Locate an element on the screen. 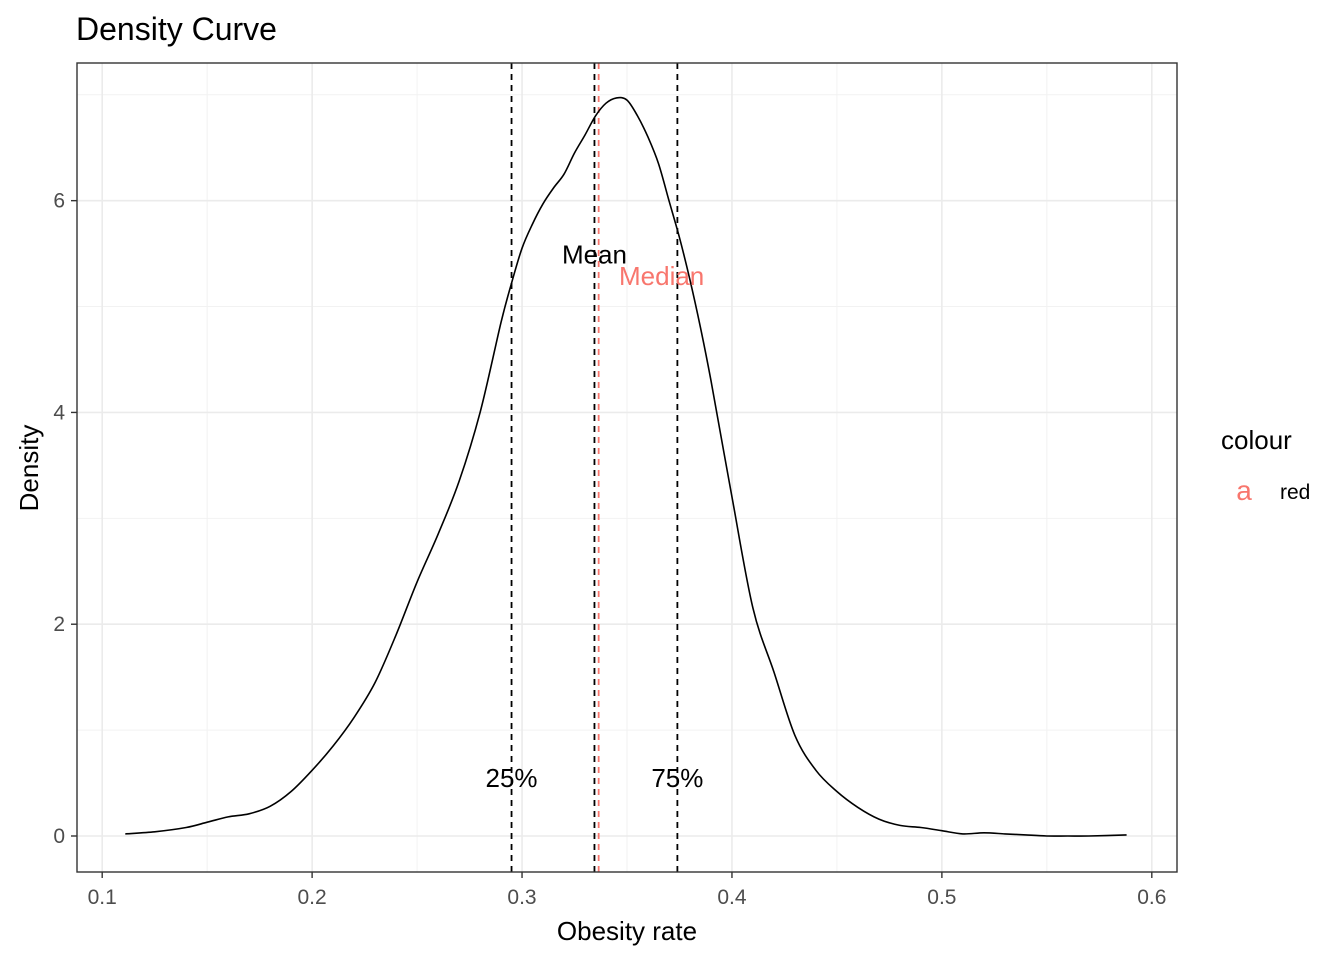 The height and width of the screenshot is (960, 1344). x-tick-label: 0.5 is located at coordinates (941, 897).